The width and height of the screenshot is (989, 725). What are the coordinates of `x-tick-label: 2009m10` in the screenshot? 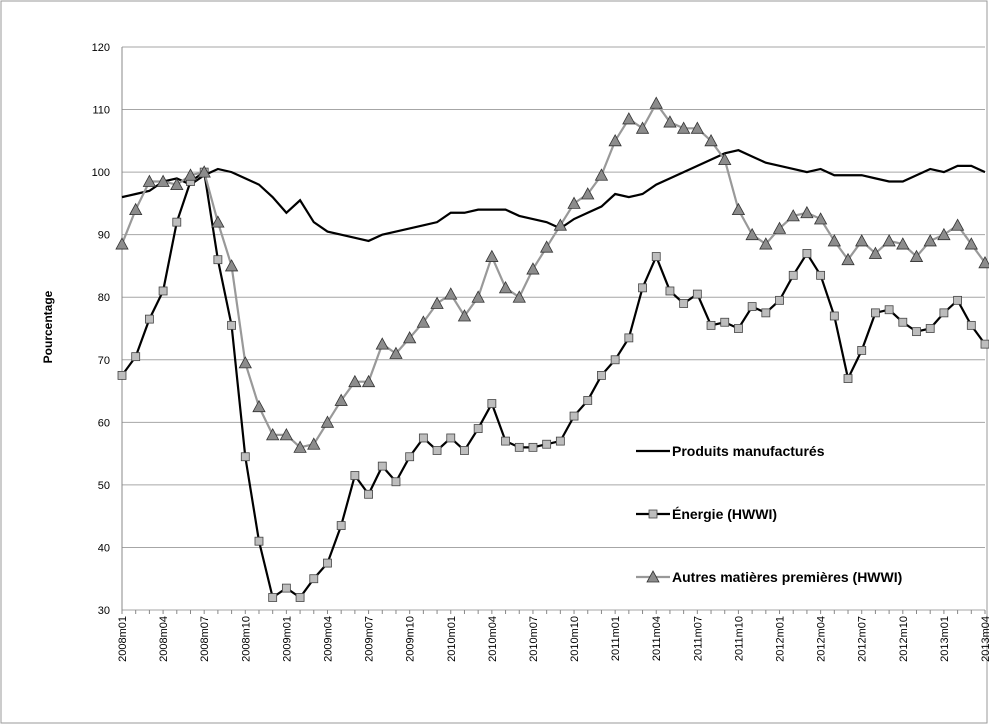 It's located at (411, 639).